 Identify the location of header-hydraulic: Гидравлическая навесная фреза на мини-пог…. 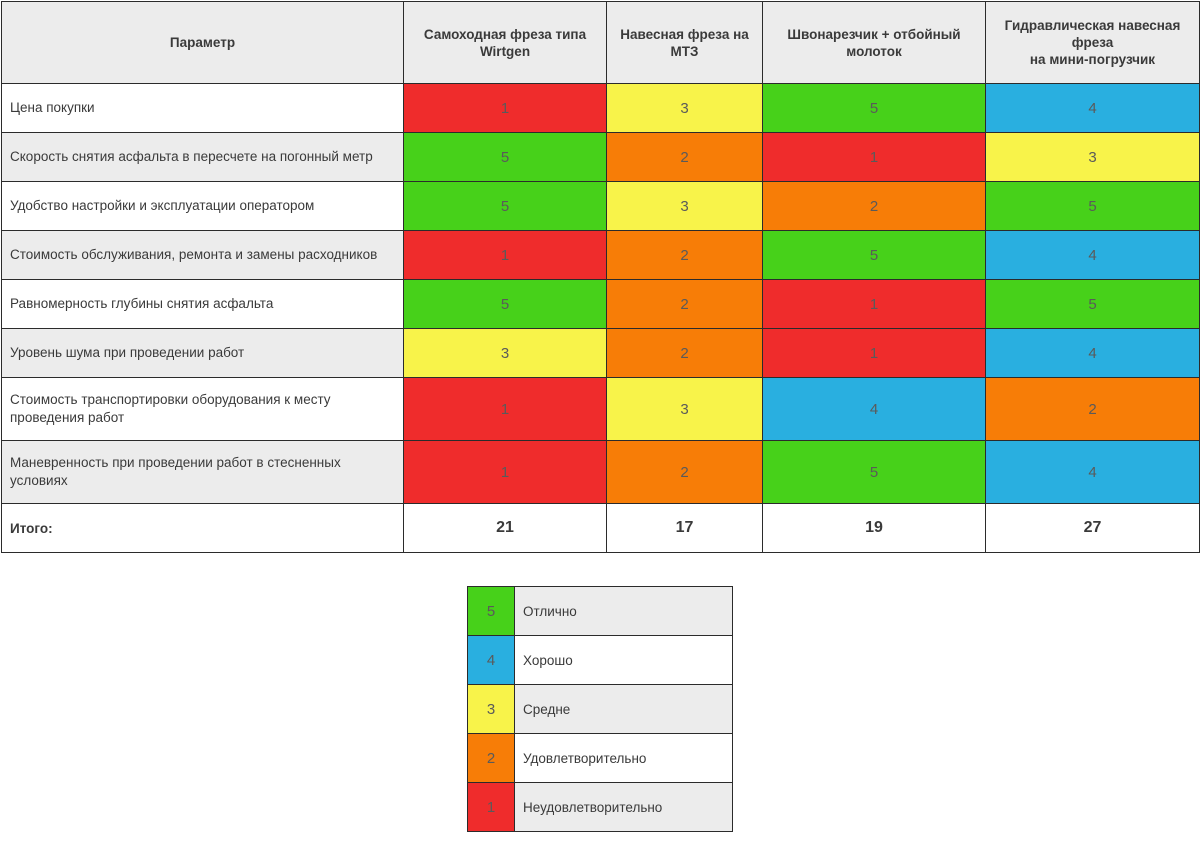
(1092, 42).